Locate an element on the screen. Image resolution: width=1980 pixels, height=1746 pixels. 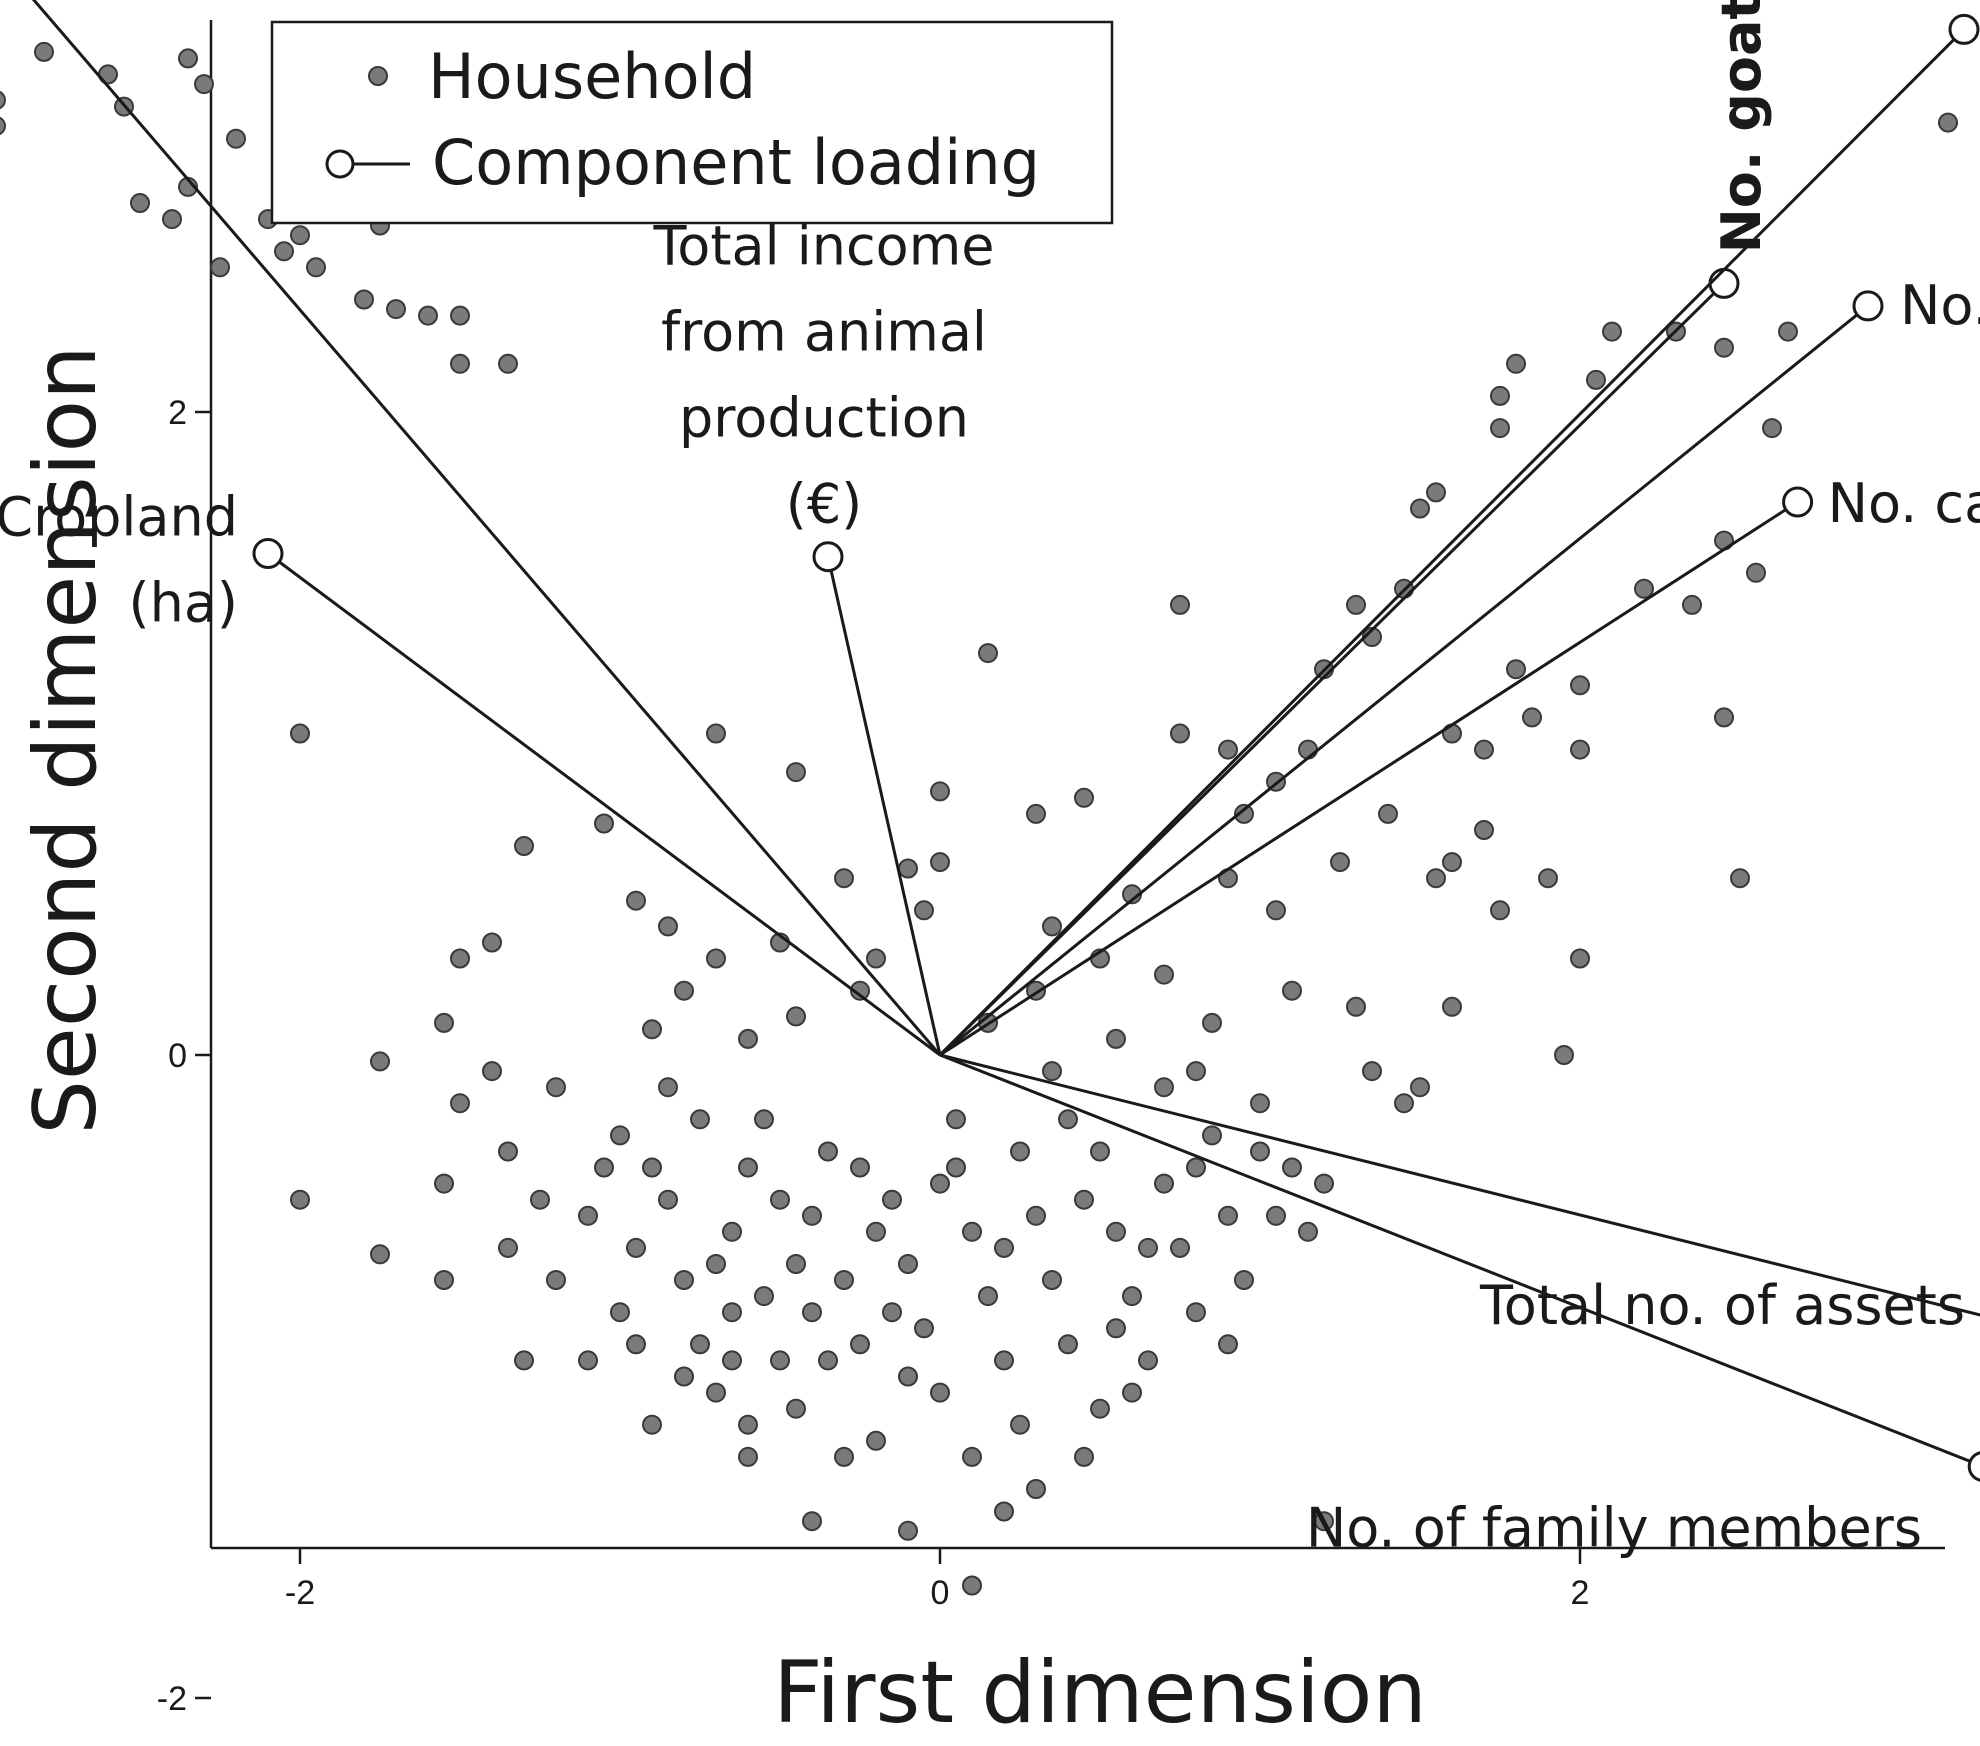
x-tick-label: -2 is located at coordinates (300, 1593).